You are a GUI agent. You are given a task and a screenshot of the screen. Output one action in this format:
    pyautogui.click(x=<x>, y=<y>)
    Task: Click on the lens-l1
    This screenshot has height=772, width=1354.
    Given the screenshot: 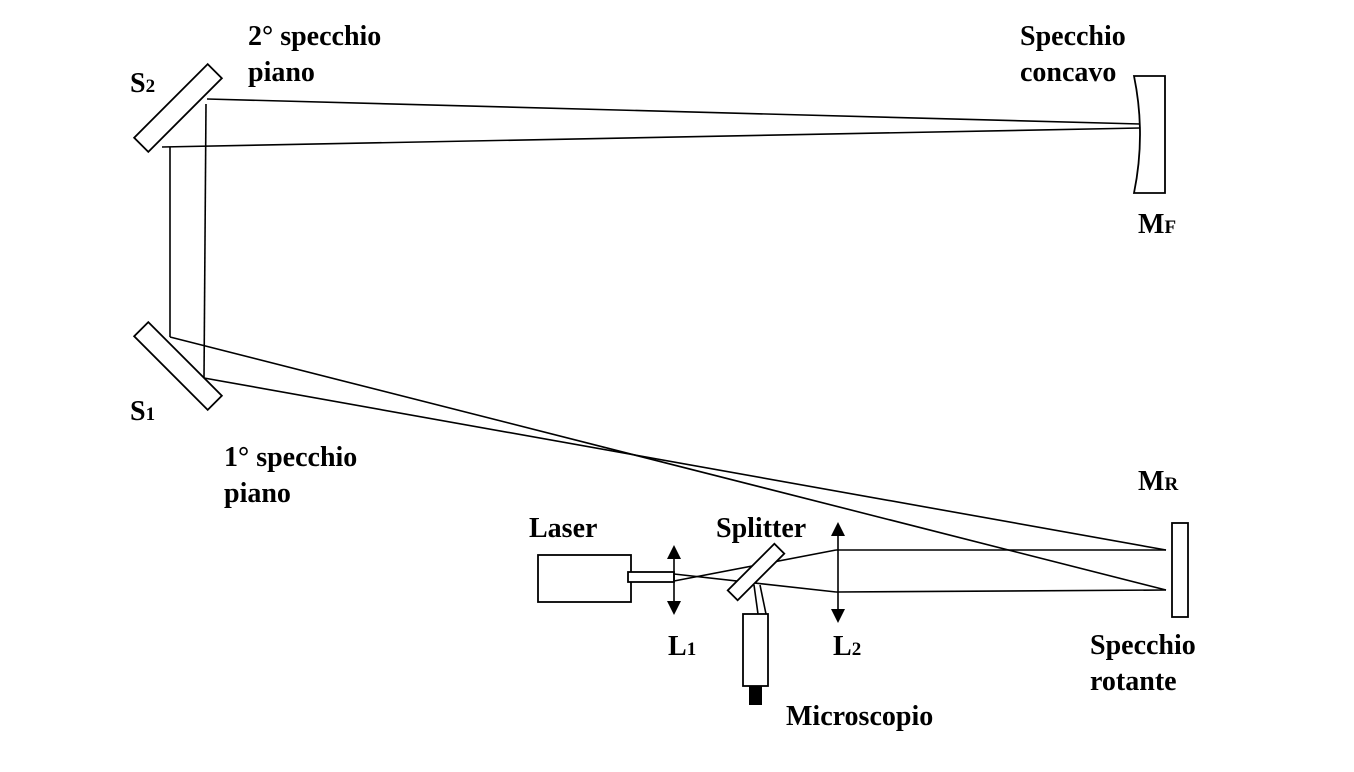 What is the action you would take?
    pyautogui.click(x=674, y=580)
    